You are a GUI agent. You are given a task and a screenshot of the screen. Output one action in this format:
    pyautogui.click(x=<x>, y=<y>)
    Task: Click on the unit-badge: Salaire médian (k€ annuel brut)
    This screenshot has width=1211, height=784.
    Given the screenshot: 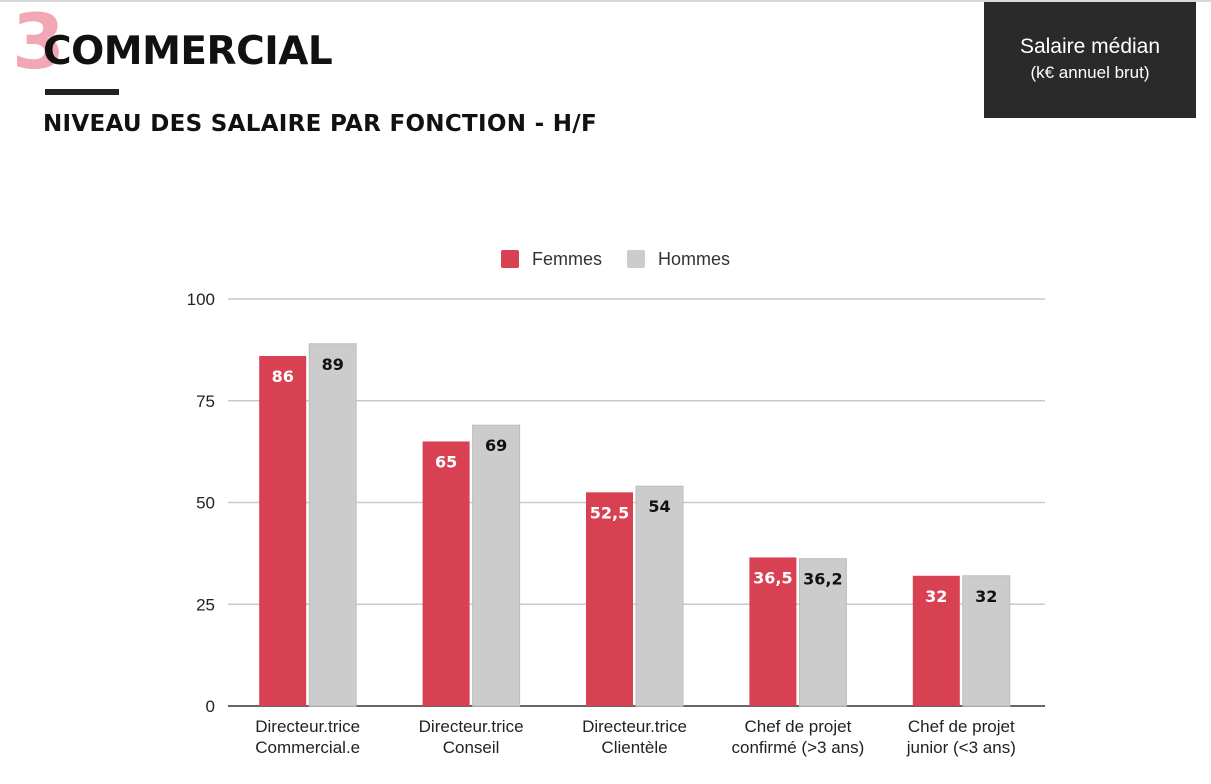 What is the action you would take?
    pyautogui.click(x=1090, y=60)
    